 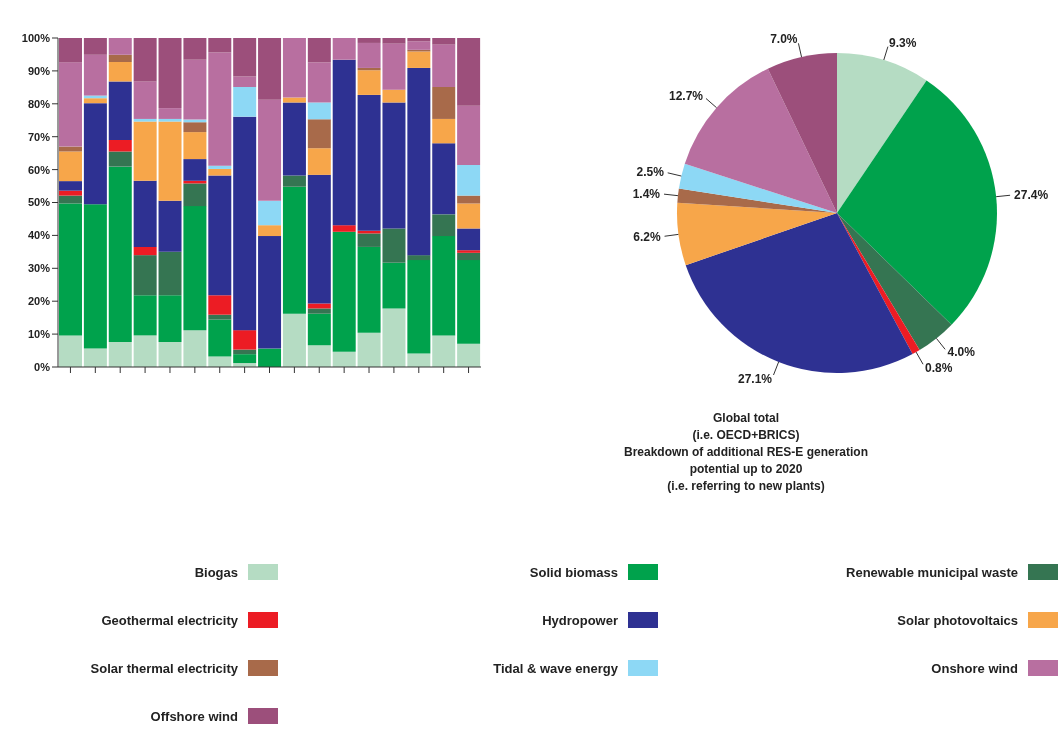 I want to click on legend-label: Biogas, so click(x=216, y=572).